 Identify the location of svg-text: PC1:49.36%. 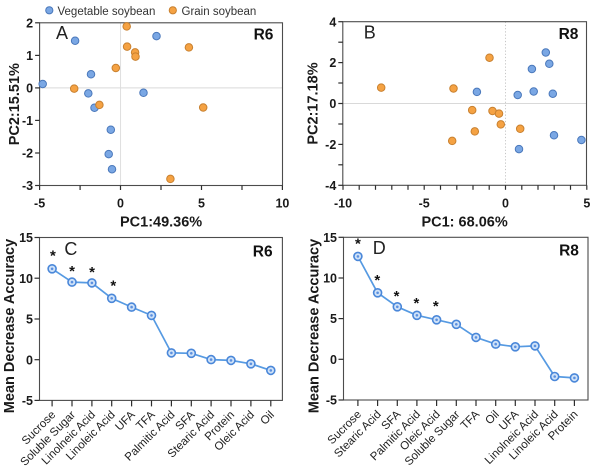
(161, 223).